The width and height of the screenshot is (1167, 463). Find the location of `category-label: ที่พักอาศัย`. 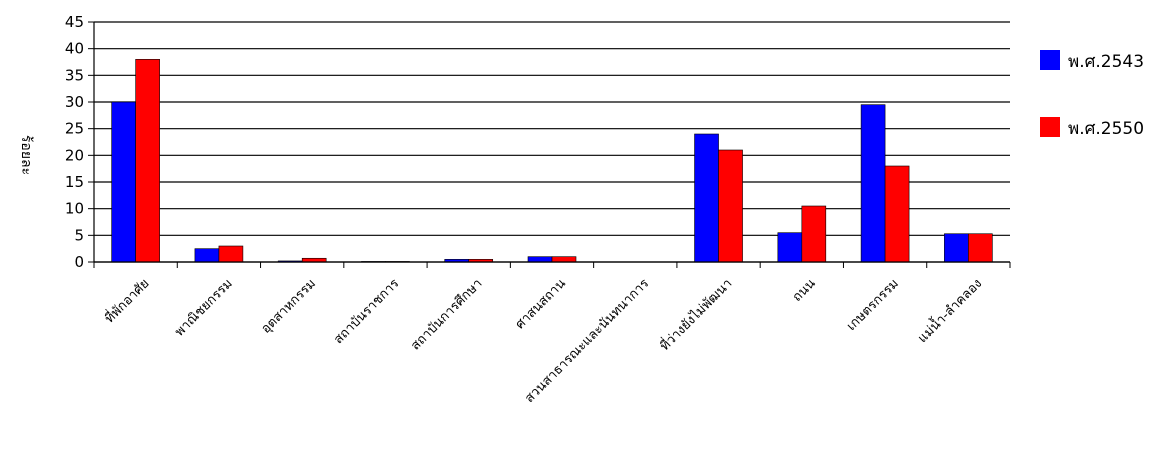

category-label: ที่พักอาศัย is located at coordinates (127, 301).